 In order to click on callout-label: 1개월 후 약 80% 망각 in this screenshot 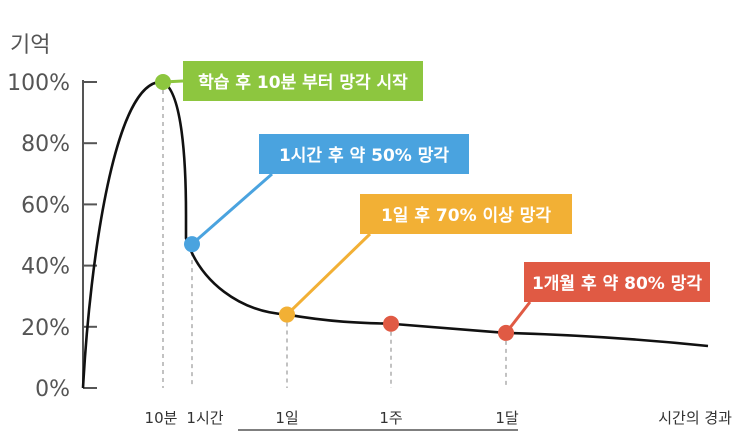, I will do `click(617, 283)`.